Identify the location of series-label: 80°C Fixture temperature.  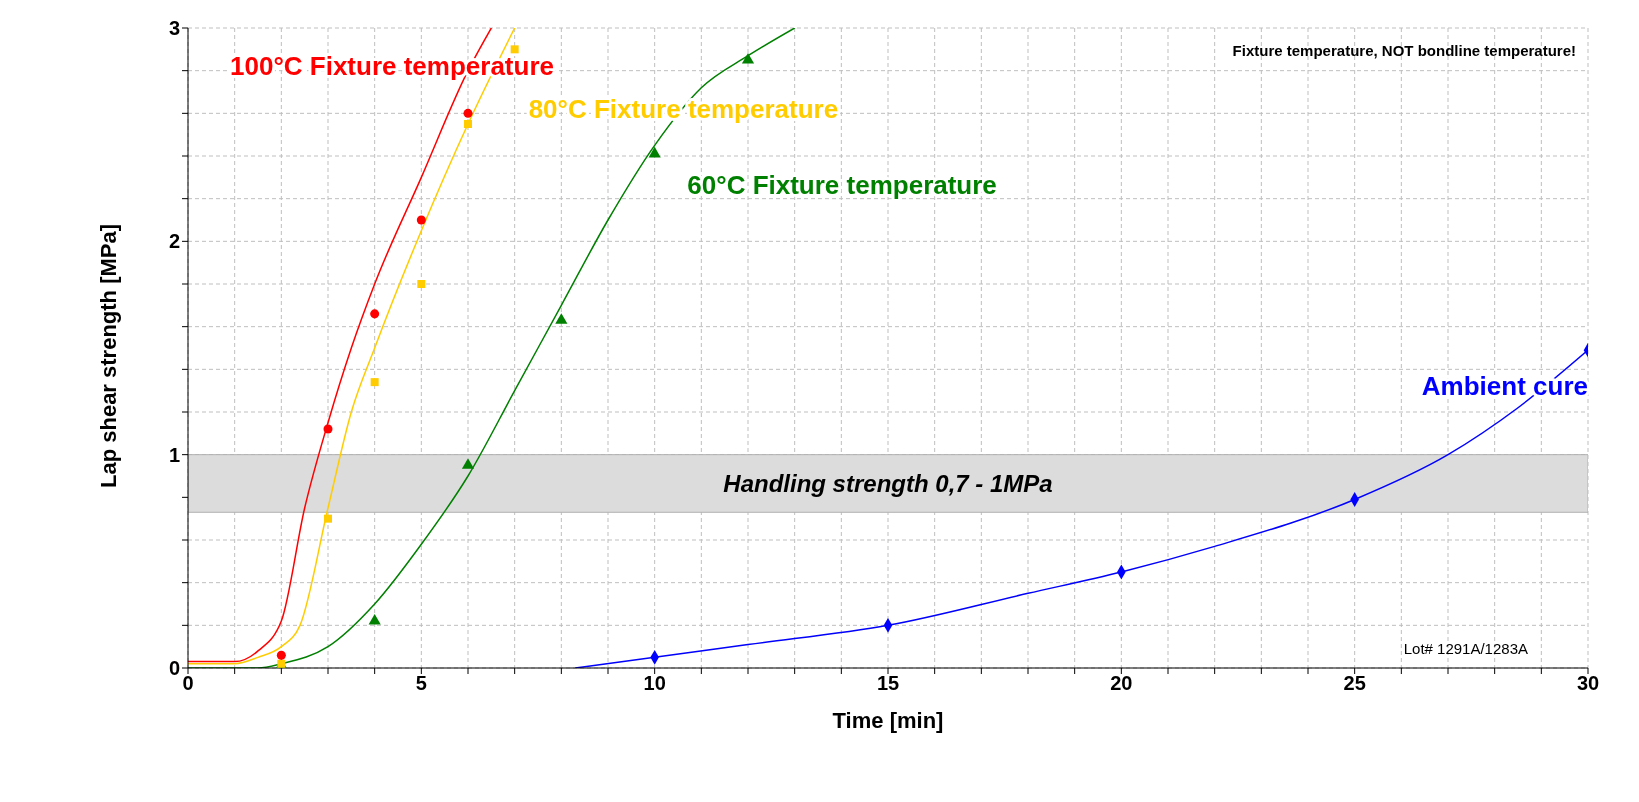
(683, 108).